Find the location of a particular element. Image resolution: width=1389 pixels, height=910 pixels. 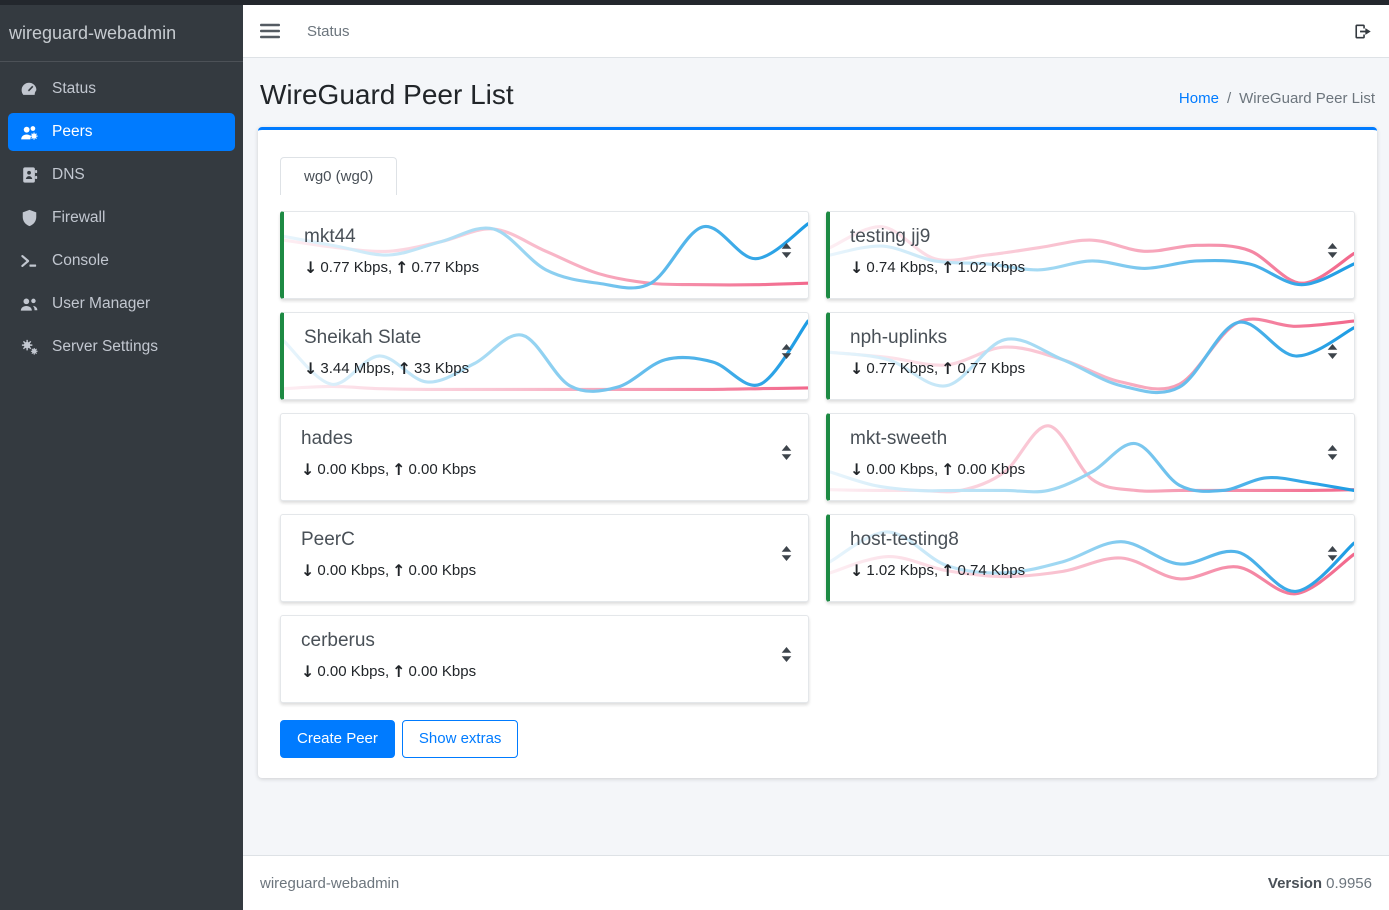

peer-card: host-testing8 ↓ 1.02 Kbps, ↑ 0.74 Kbps is located at coordinates (1090, 558).